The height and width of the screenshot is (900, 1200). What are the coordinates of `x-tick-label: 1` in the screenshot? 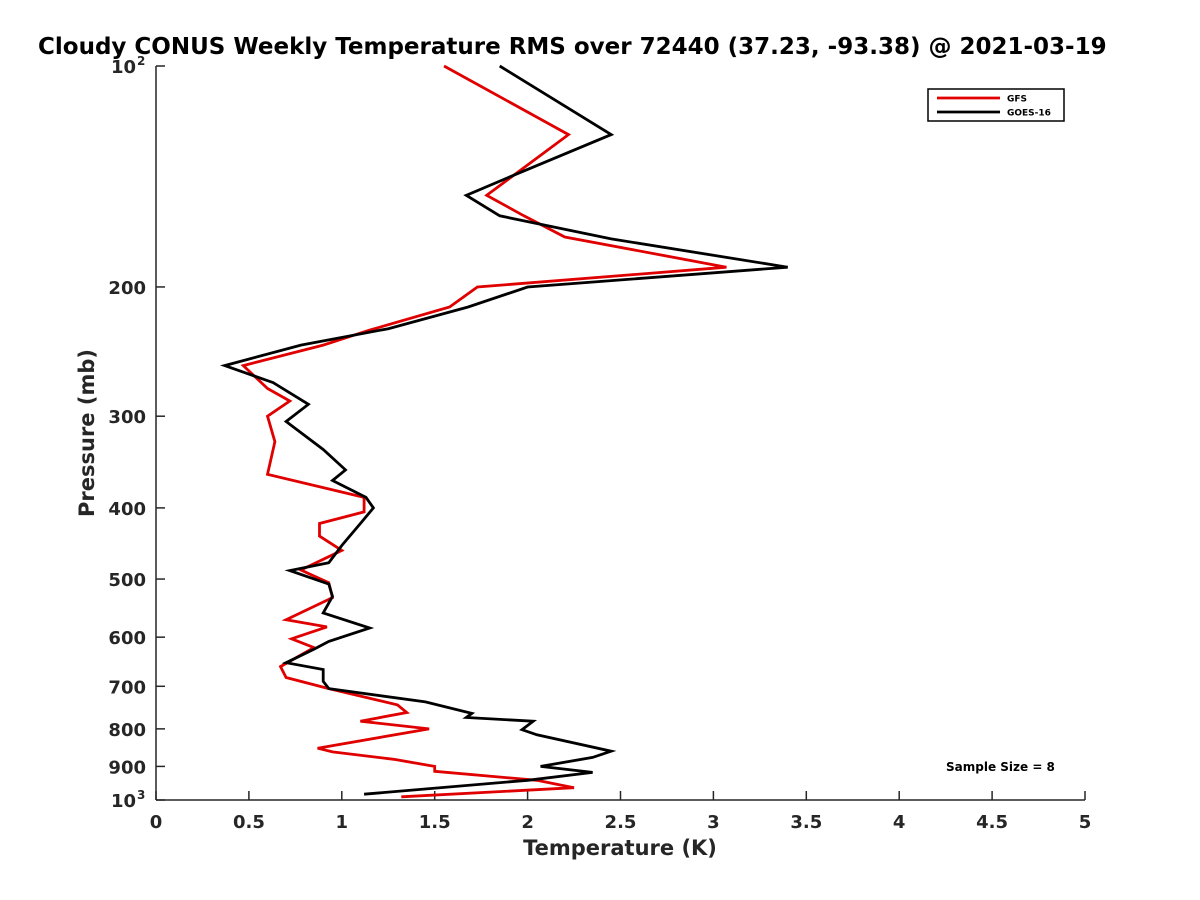 It's located at (342, 822).